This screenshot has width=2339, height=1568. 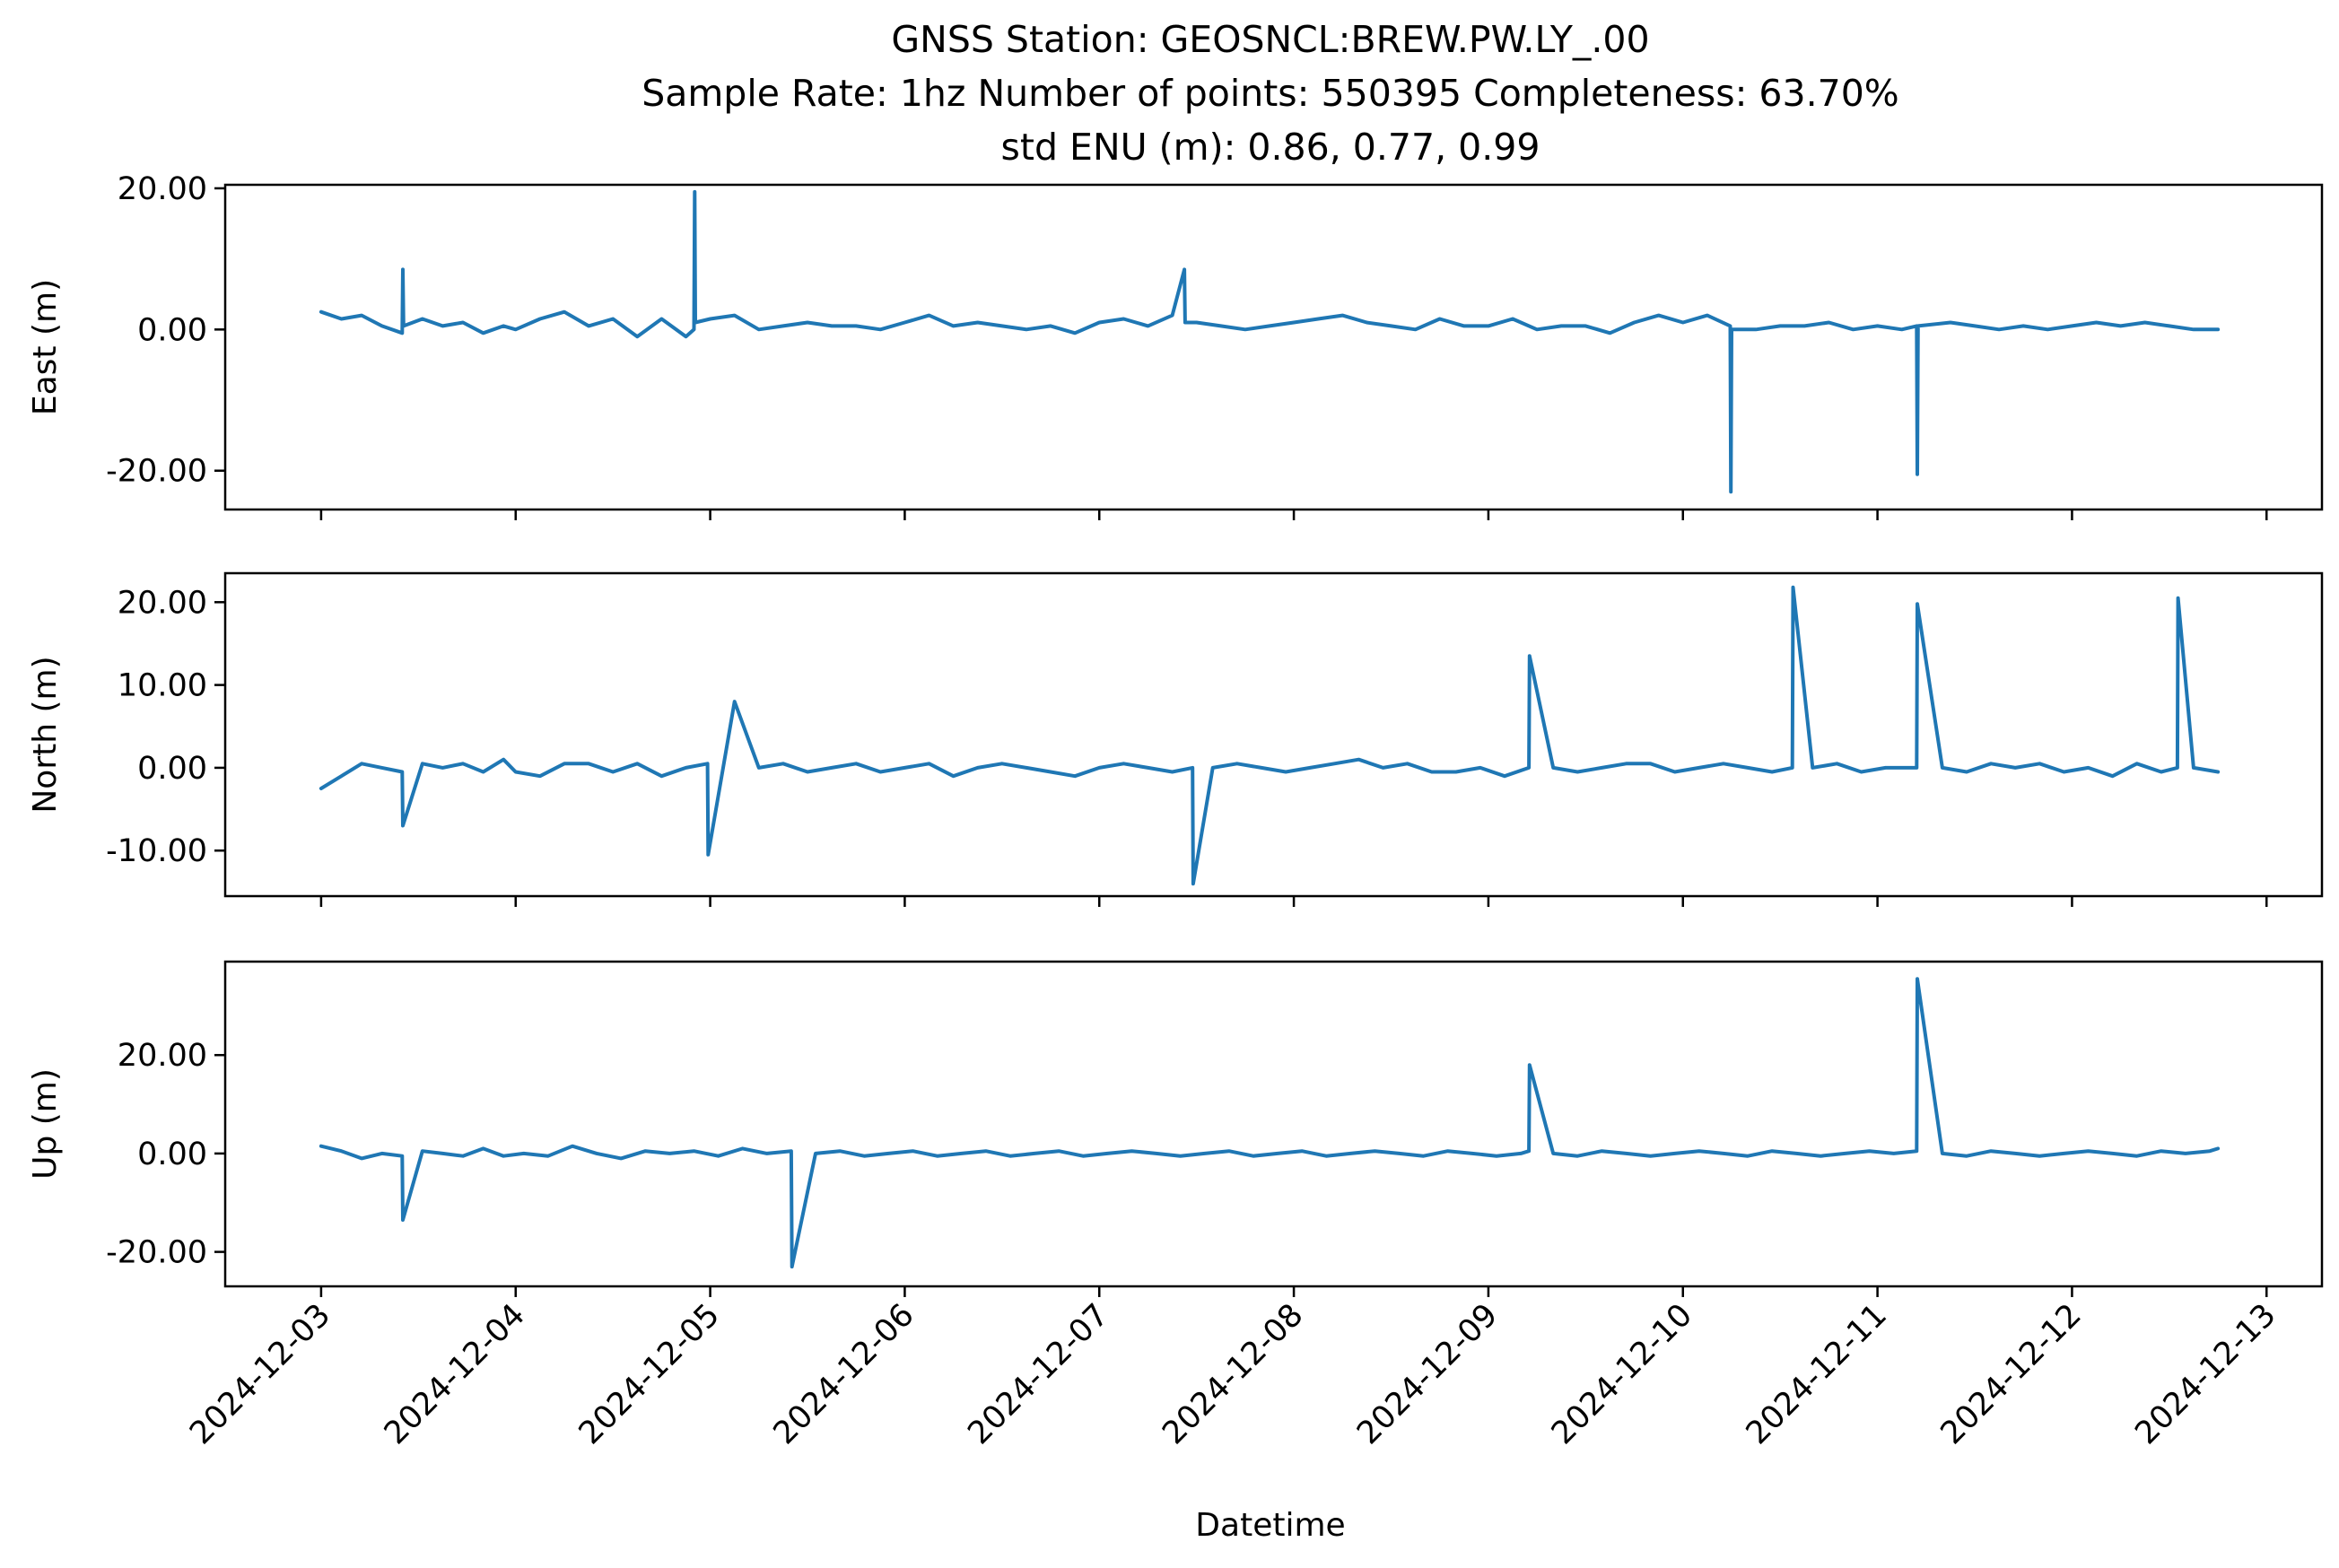 What do you see at coordinates (46, 1124) in the screenshot?
I see `up-y-axis-label: Up (m)` at bounding box center [46, 1124].